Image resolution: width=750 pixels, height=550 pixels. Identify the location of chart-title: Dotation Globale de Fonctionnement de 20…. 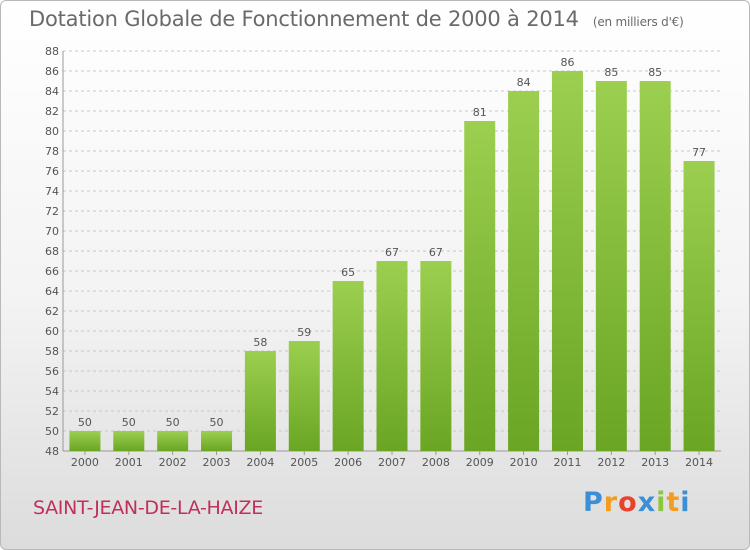
(356, 19).